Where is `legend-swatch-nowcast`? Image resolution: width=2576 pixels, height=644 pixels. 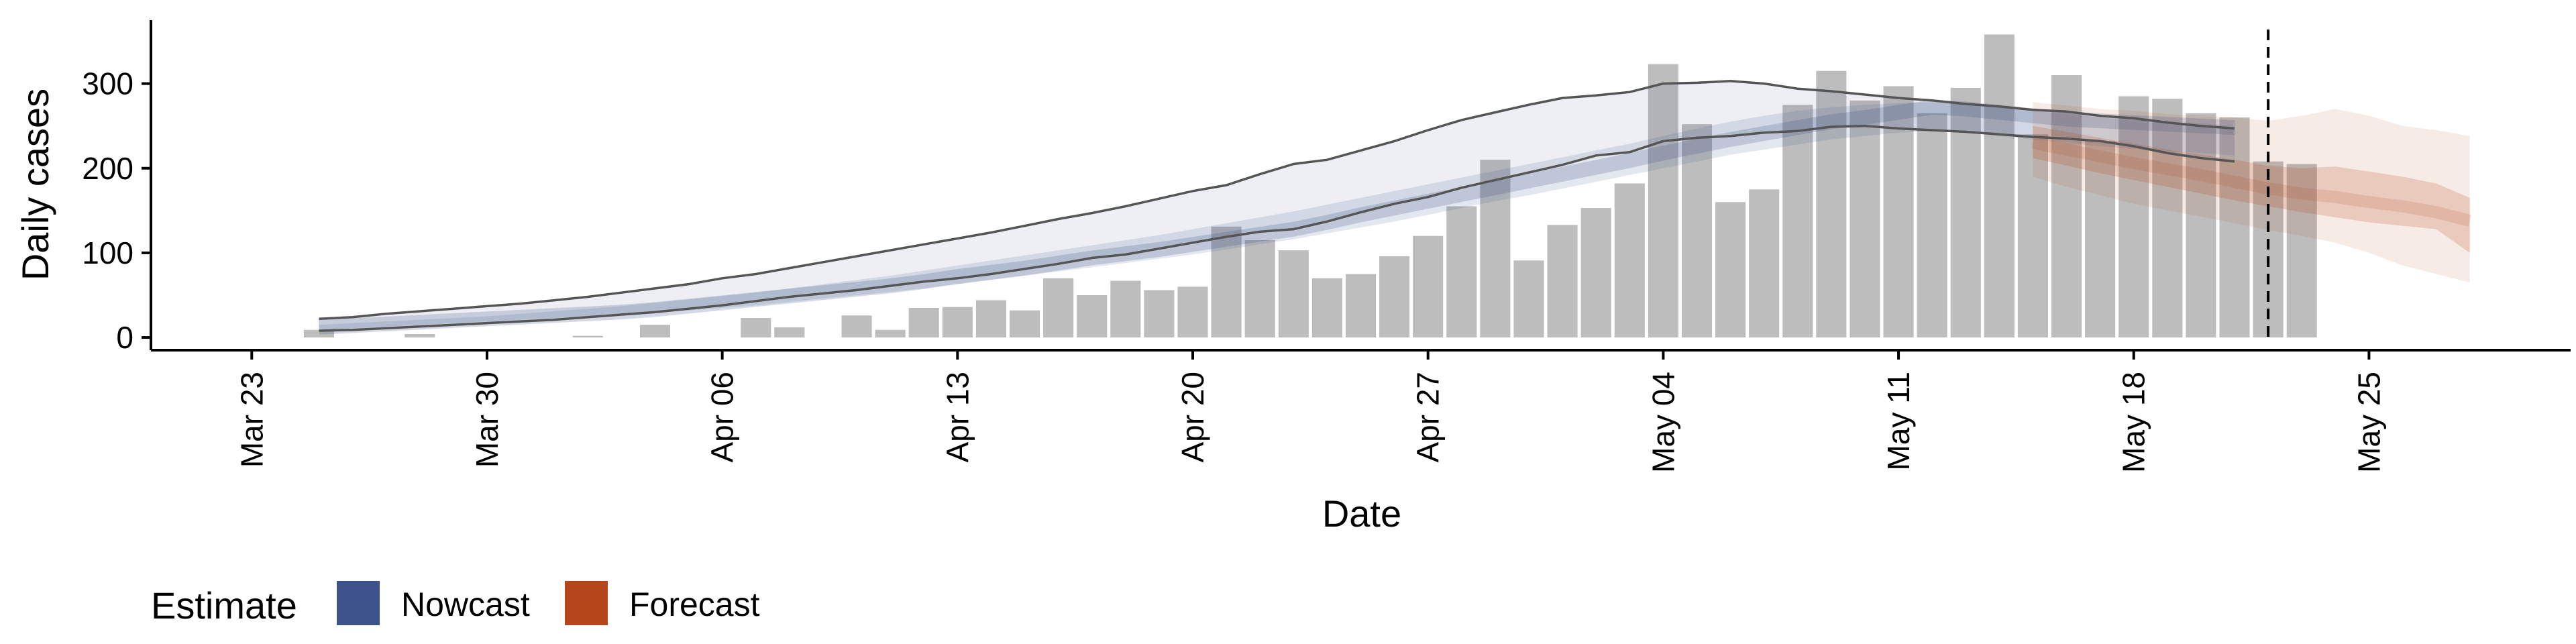
legend-swatch-nowcast is located at coordinates (358, 603).